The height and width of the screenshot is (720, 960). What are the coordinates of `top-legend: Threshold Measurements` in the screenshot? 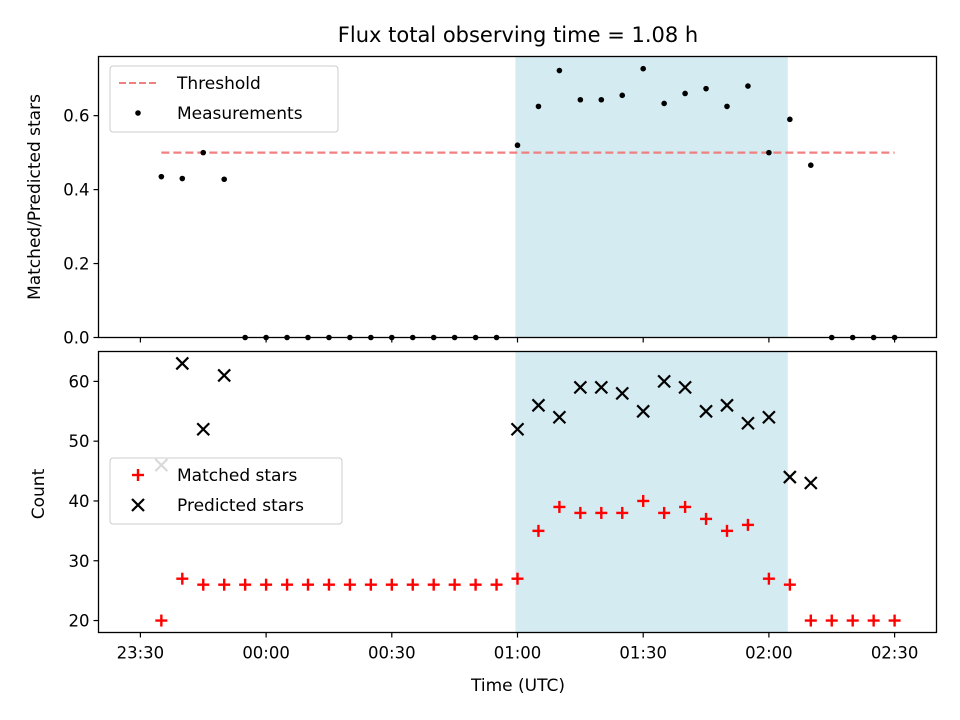 It's located at (224, 99).